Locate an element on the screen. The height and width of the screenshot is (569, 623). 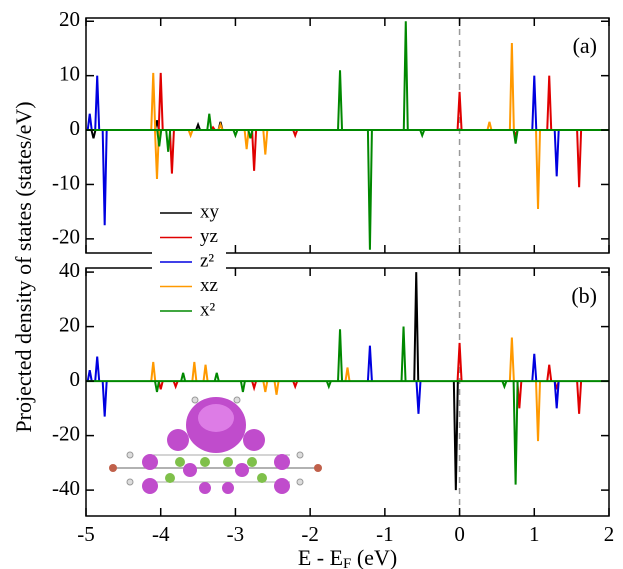
x-axis-label: E - EF (eV) is located at coordinates (347, 557).